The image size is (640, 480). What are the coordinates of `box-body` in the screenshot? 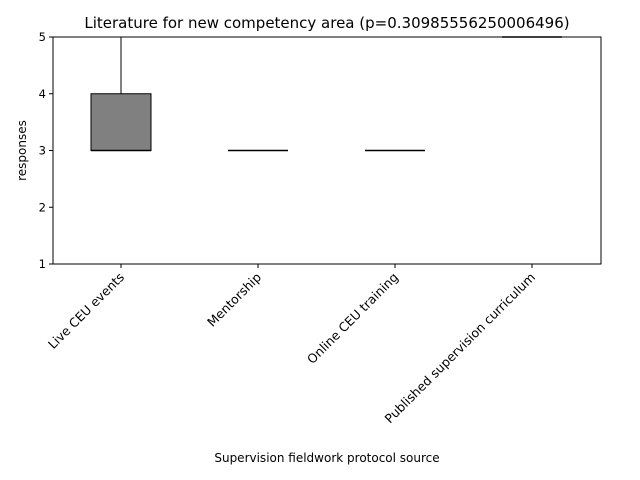 It's located at (121, 122).